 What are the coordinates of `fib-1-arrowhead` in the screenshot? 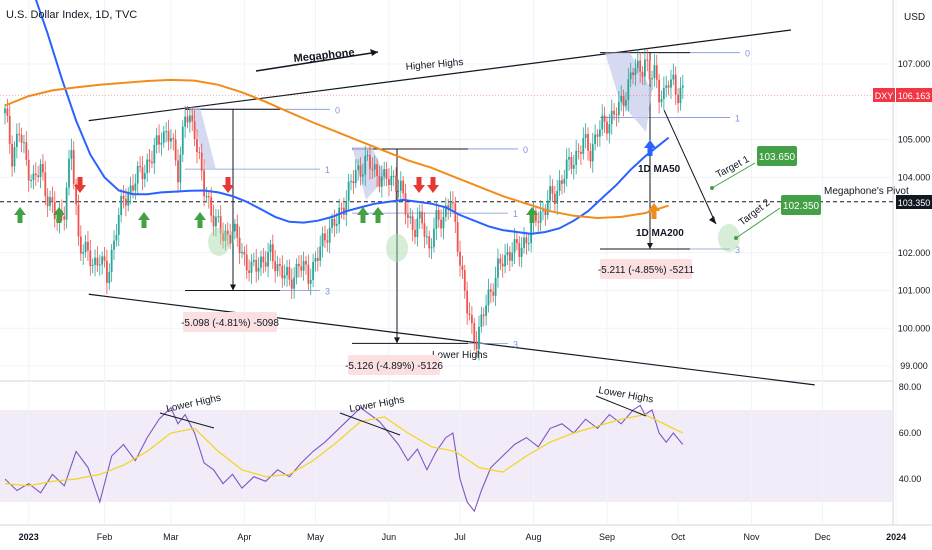 It's located at (397, 340).